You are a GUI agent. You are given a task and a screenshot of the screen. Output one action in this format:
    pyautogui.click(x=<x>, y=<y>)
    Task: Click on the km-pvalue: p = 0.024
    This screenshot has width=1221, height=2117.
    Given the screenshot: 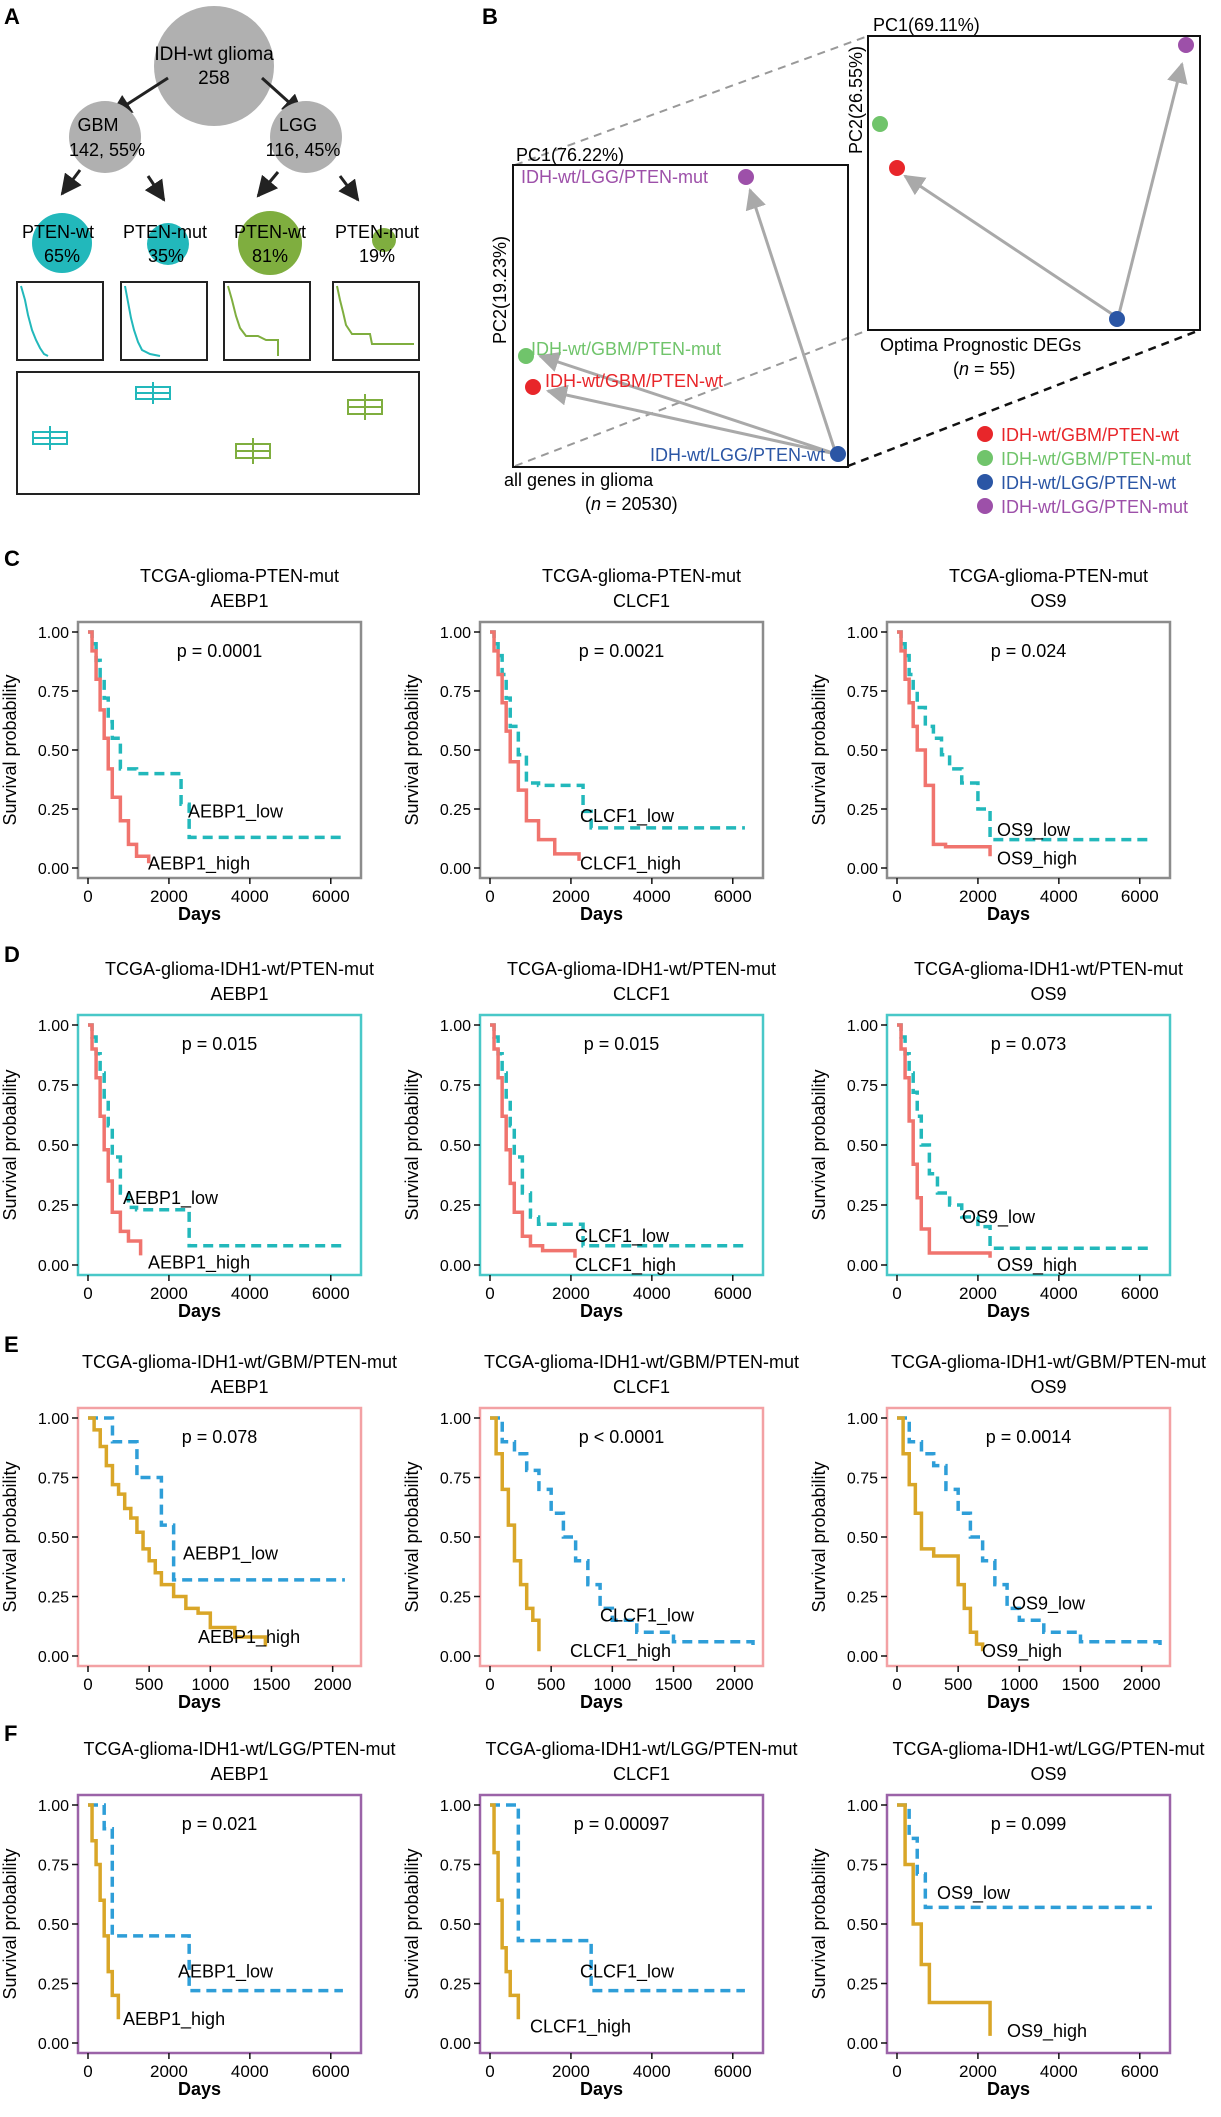 What is the action you would take?
    pyautogui.click(x=1029, y=651)
    